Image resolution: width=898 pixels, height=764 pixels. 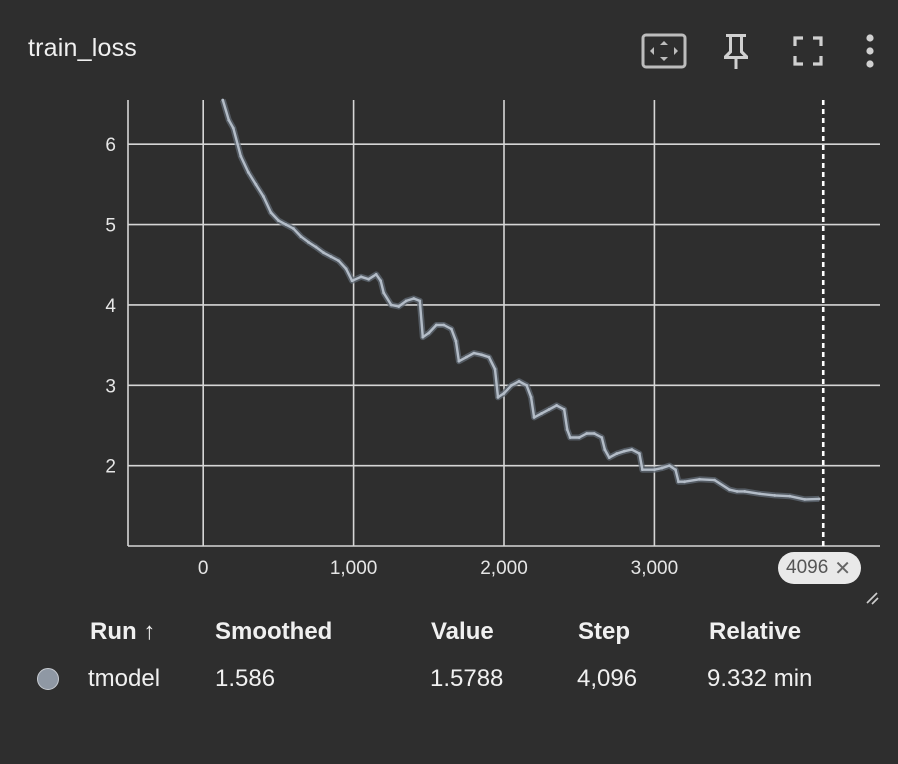 I want to click on pin-button, so click(x=736, y=51).